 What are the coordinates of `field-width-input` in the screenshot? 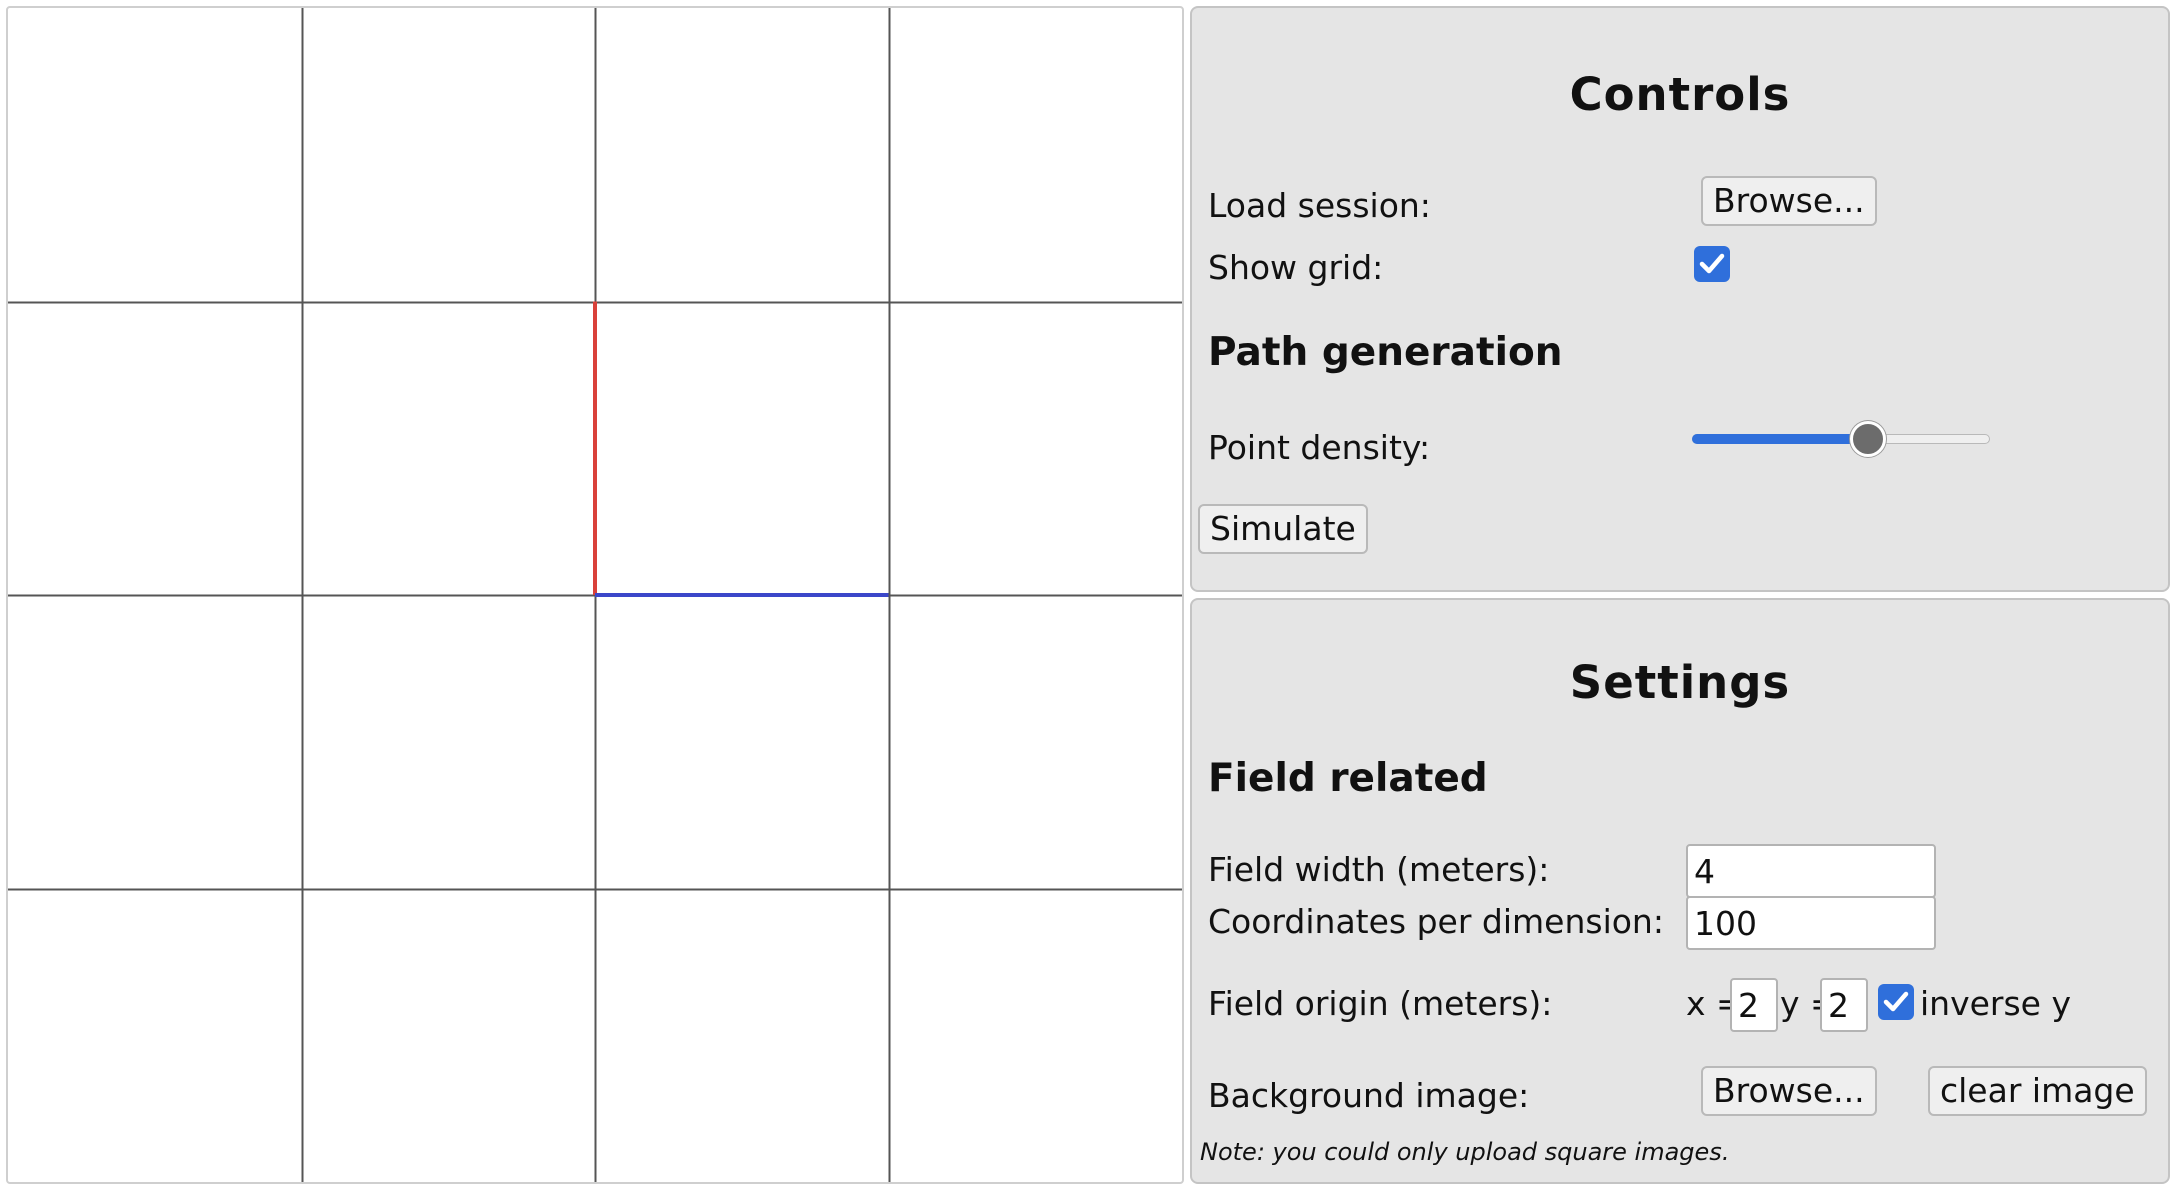 It's located at (1811, 871).